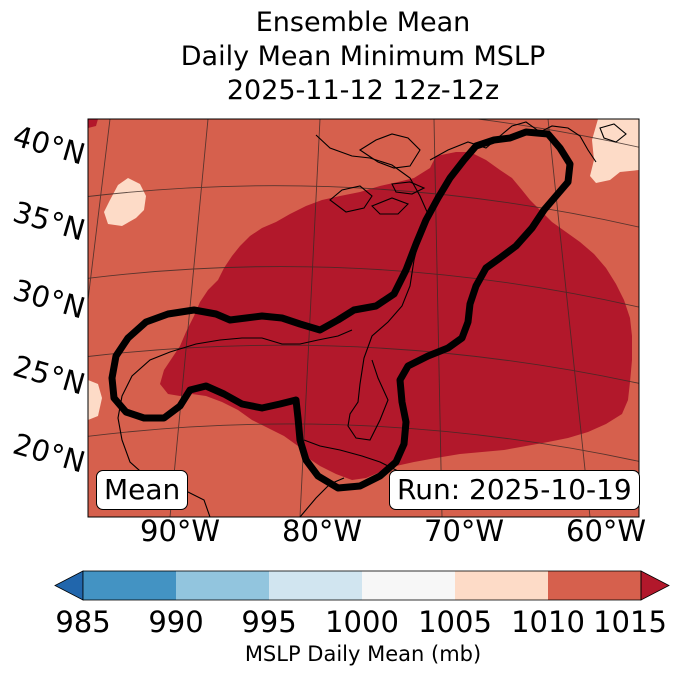  What do you see at coordinates (322, 531) in the screenshot?
I see `lon-label-80w: 80°W` at bounding box center [322, 531].